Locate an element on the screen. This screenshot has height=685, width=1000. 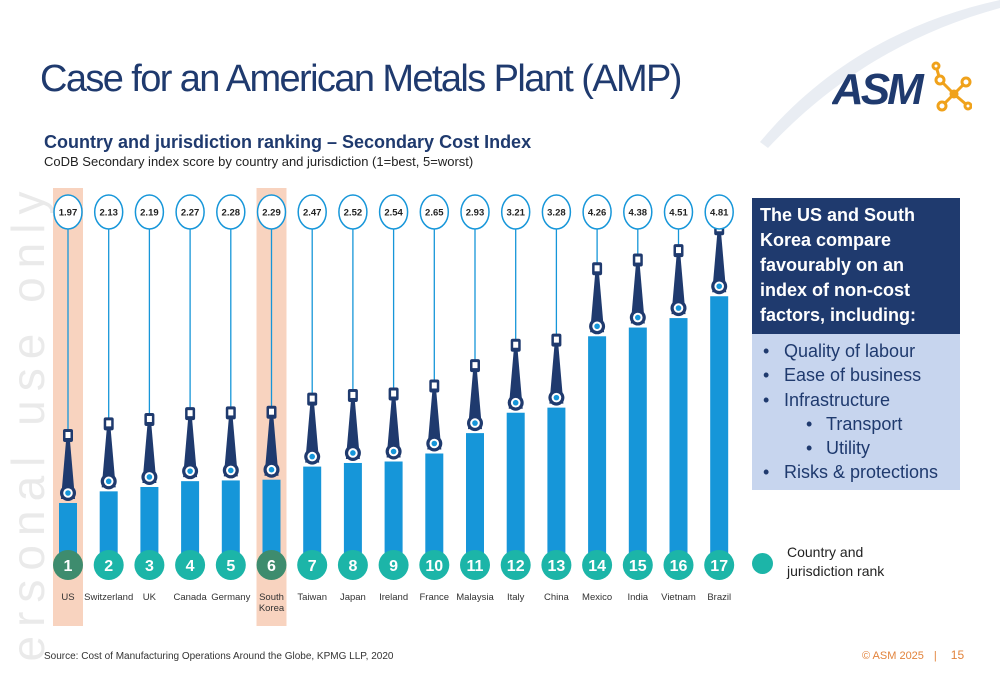
rank-number: 17 is located at coordinates (719, 566).